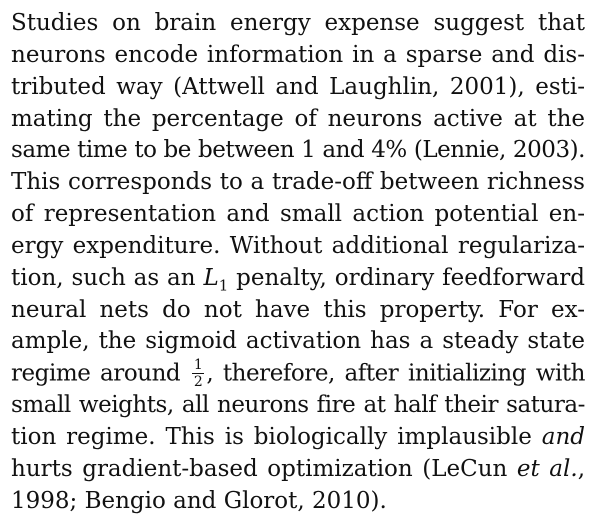 The image size is (595, 520). Describe the element at coordinates (198, 366) in the screenshot. I see `fraction-numerator: 1` at that location.